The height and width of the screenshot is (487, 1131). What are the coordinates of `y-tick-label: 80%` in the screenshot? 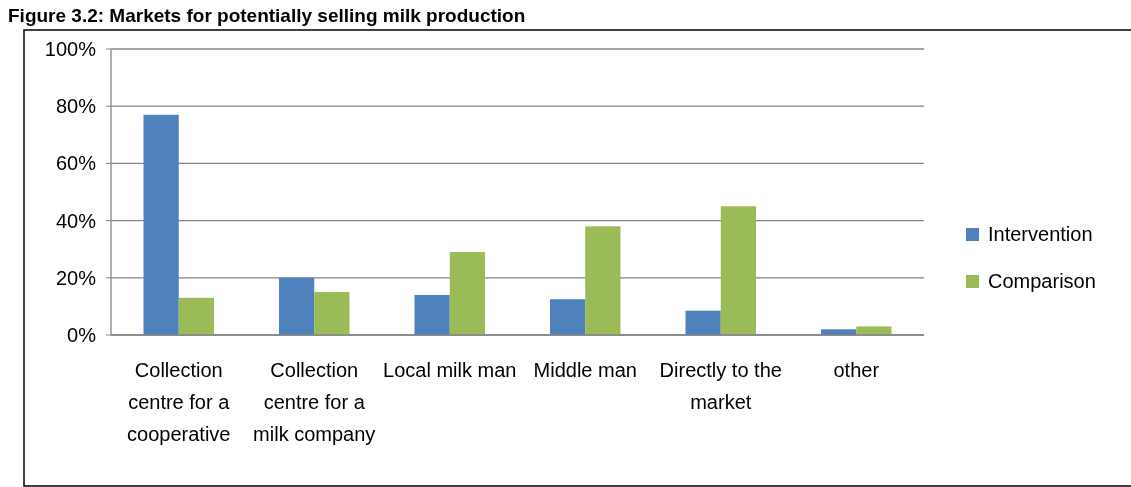 It's located at (76, 106).